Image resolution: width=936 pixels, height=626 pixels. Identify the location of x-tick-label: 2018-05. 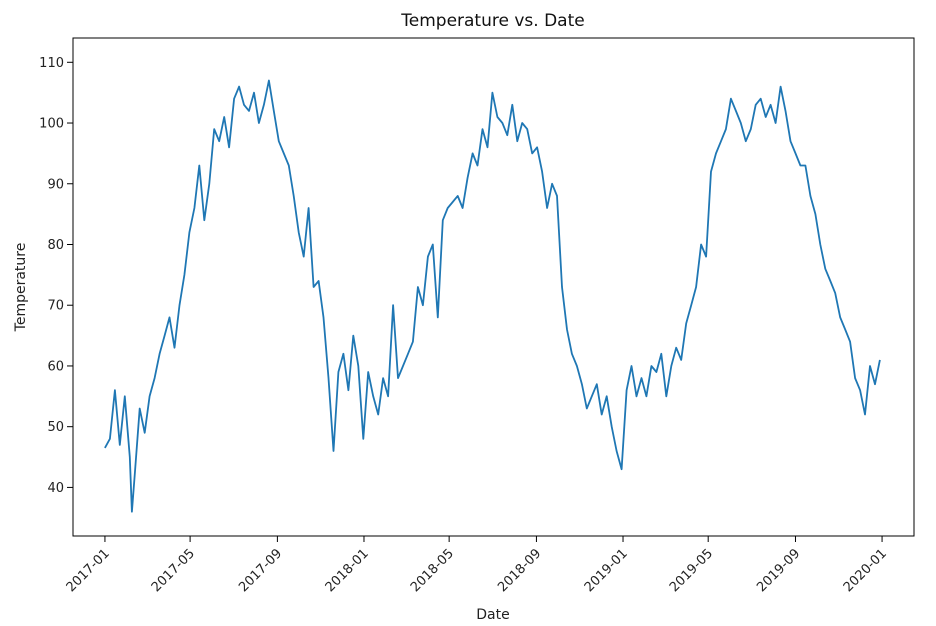
(432, 570).